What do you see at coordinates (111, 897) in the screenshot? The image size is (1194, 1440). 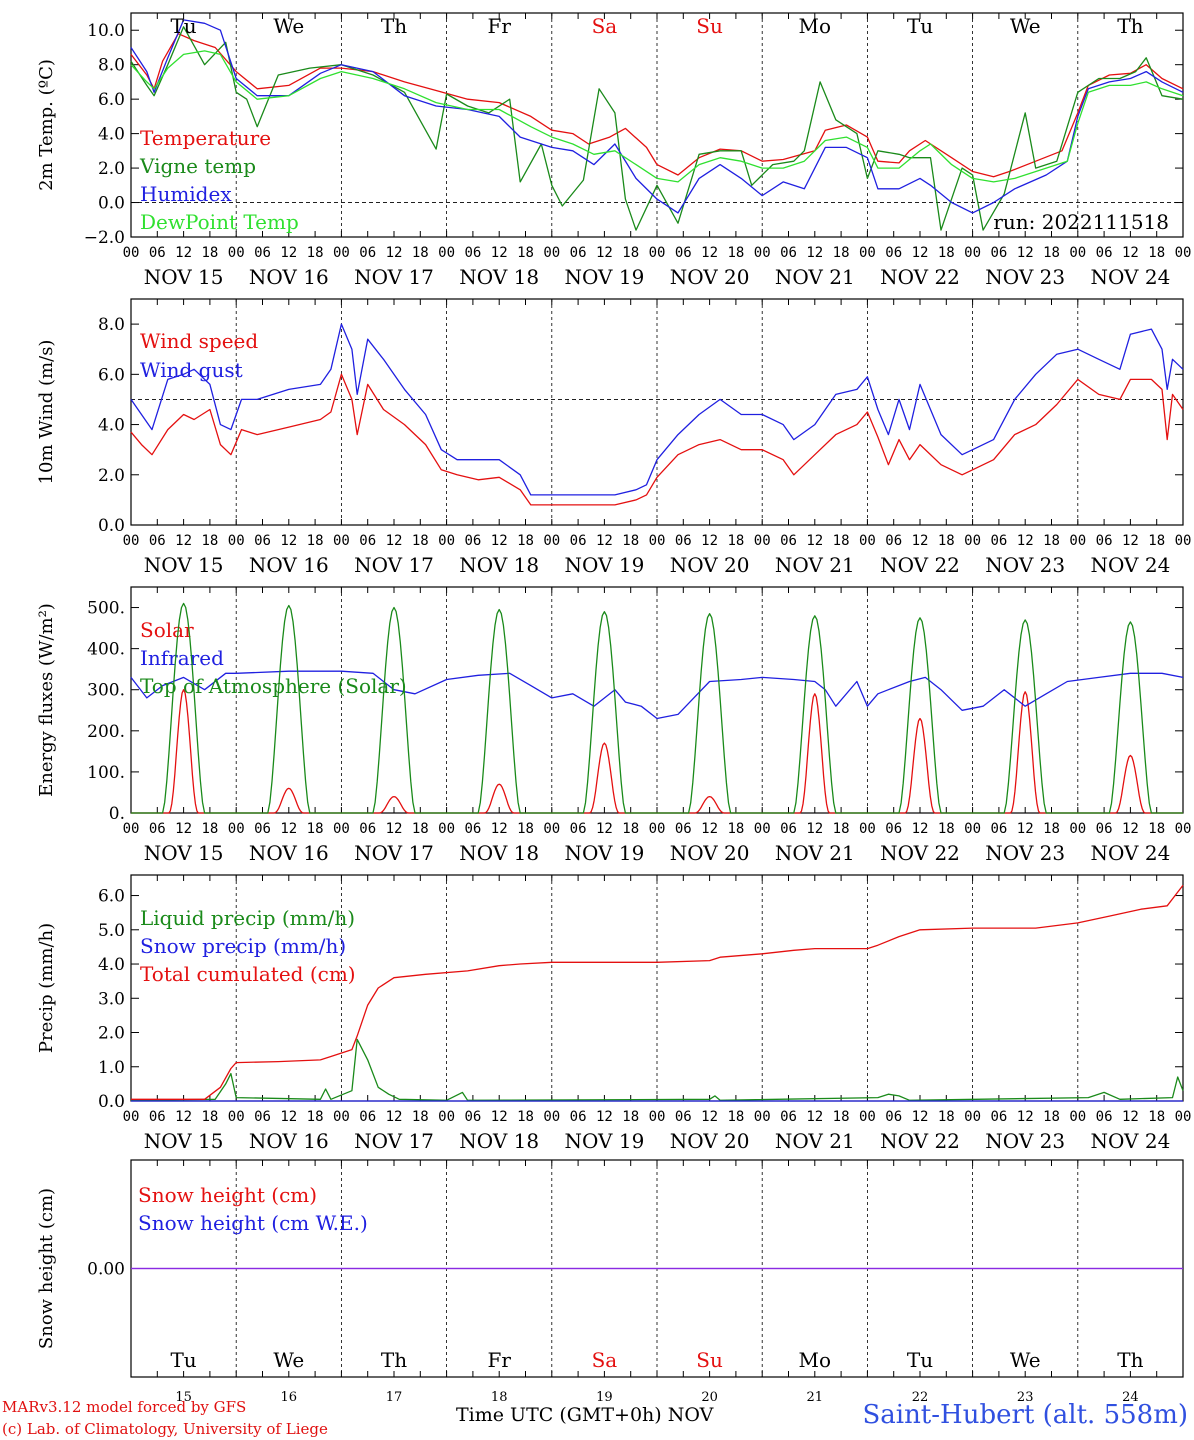 I see `y-tick-label: 6.0` at bounding box center [111, 897].